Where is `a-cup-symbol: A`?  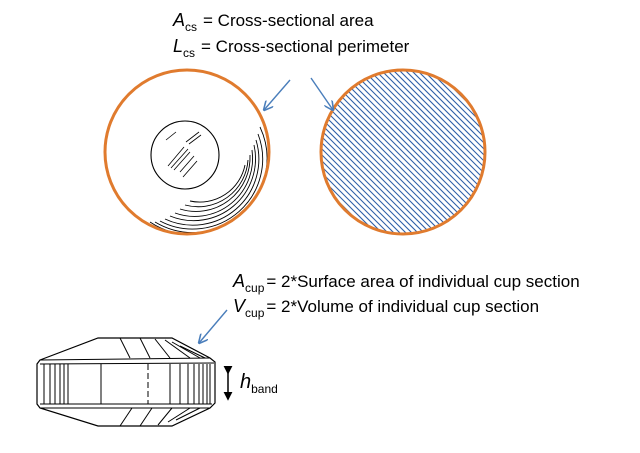 a-cup-symbol: A is located at coordinates (238, 281).